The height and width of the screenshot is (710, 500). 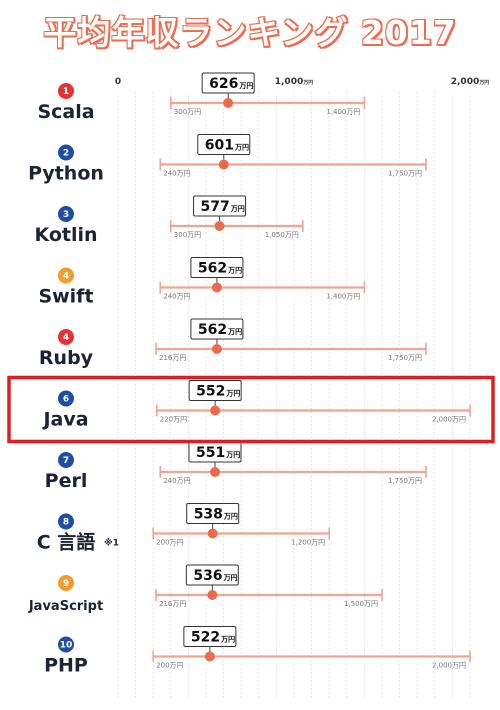 I want to click on chart-title: 平均年収ランキング 2017, so click(x=249, y=32).